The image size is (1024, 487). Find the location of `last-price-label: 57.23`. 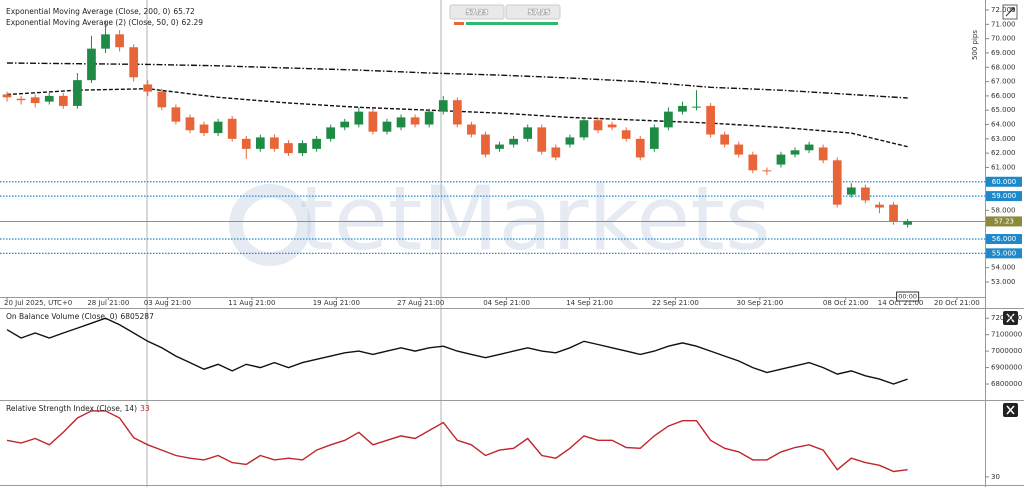

last-price-label: 57.23 is located at coordinates (1004, 221).